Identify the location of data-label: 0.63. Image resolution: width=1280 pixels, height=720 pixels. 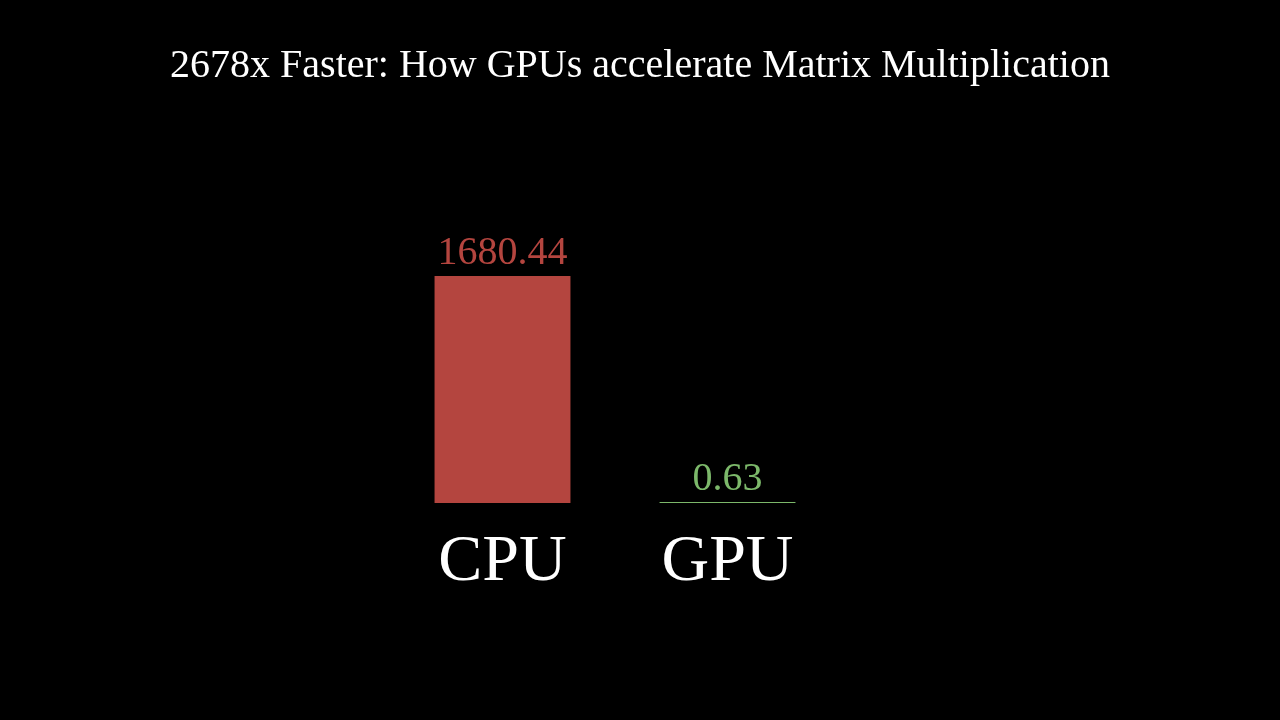
(727, 476).